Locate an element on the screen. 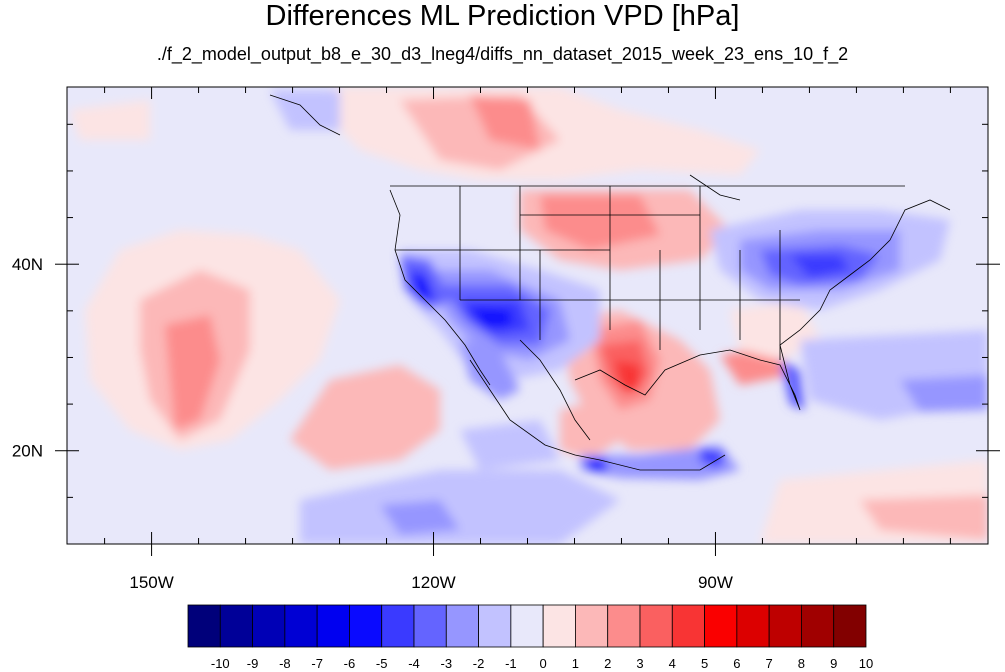  map-title: Differences ML Prediction VPD [hPa] is located at coordinates (502, 16).